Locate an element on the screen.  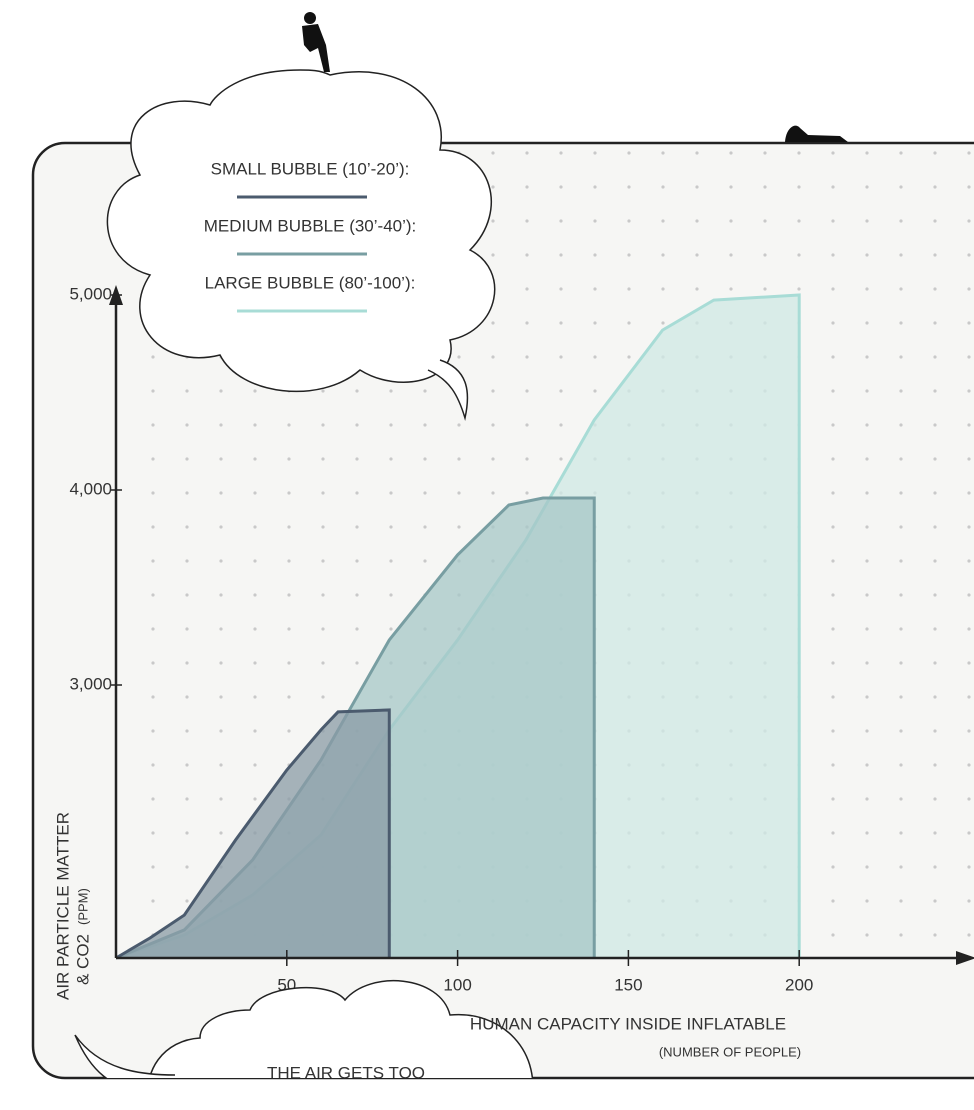
legend-label: MEDIUM BUBBLE (30’-40’): is located at coordinates (310, 225).